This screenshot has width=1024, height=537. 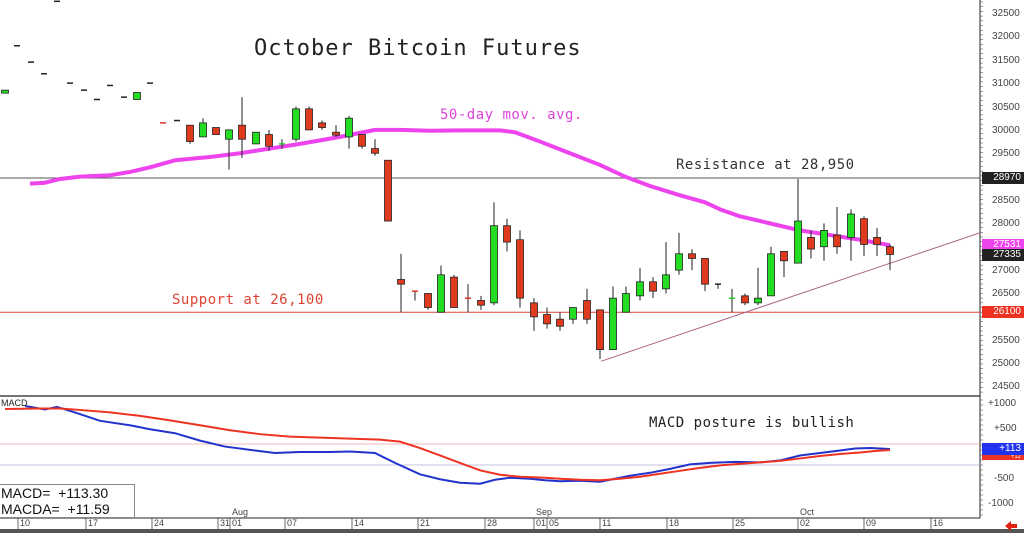 I want to click on macda-value-tag: +12, so click(x=1003, y=457).